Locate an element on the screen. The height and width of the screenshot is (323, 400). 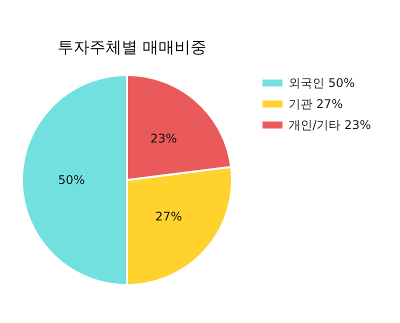
legend-label: 외국인 50% is located at coordinates (321, 83).